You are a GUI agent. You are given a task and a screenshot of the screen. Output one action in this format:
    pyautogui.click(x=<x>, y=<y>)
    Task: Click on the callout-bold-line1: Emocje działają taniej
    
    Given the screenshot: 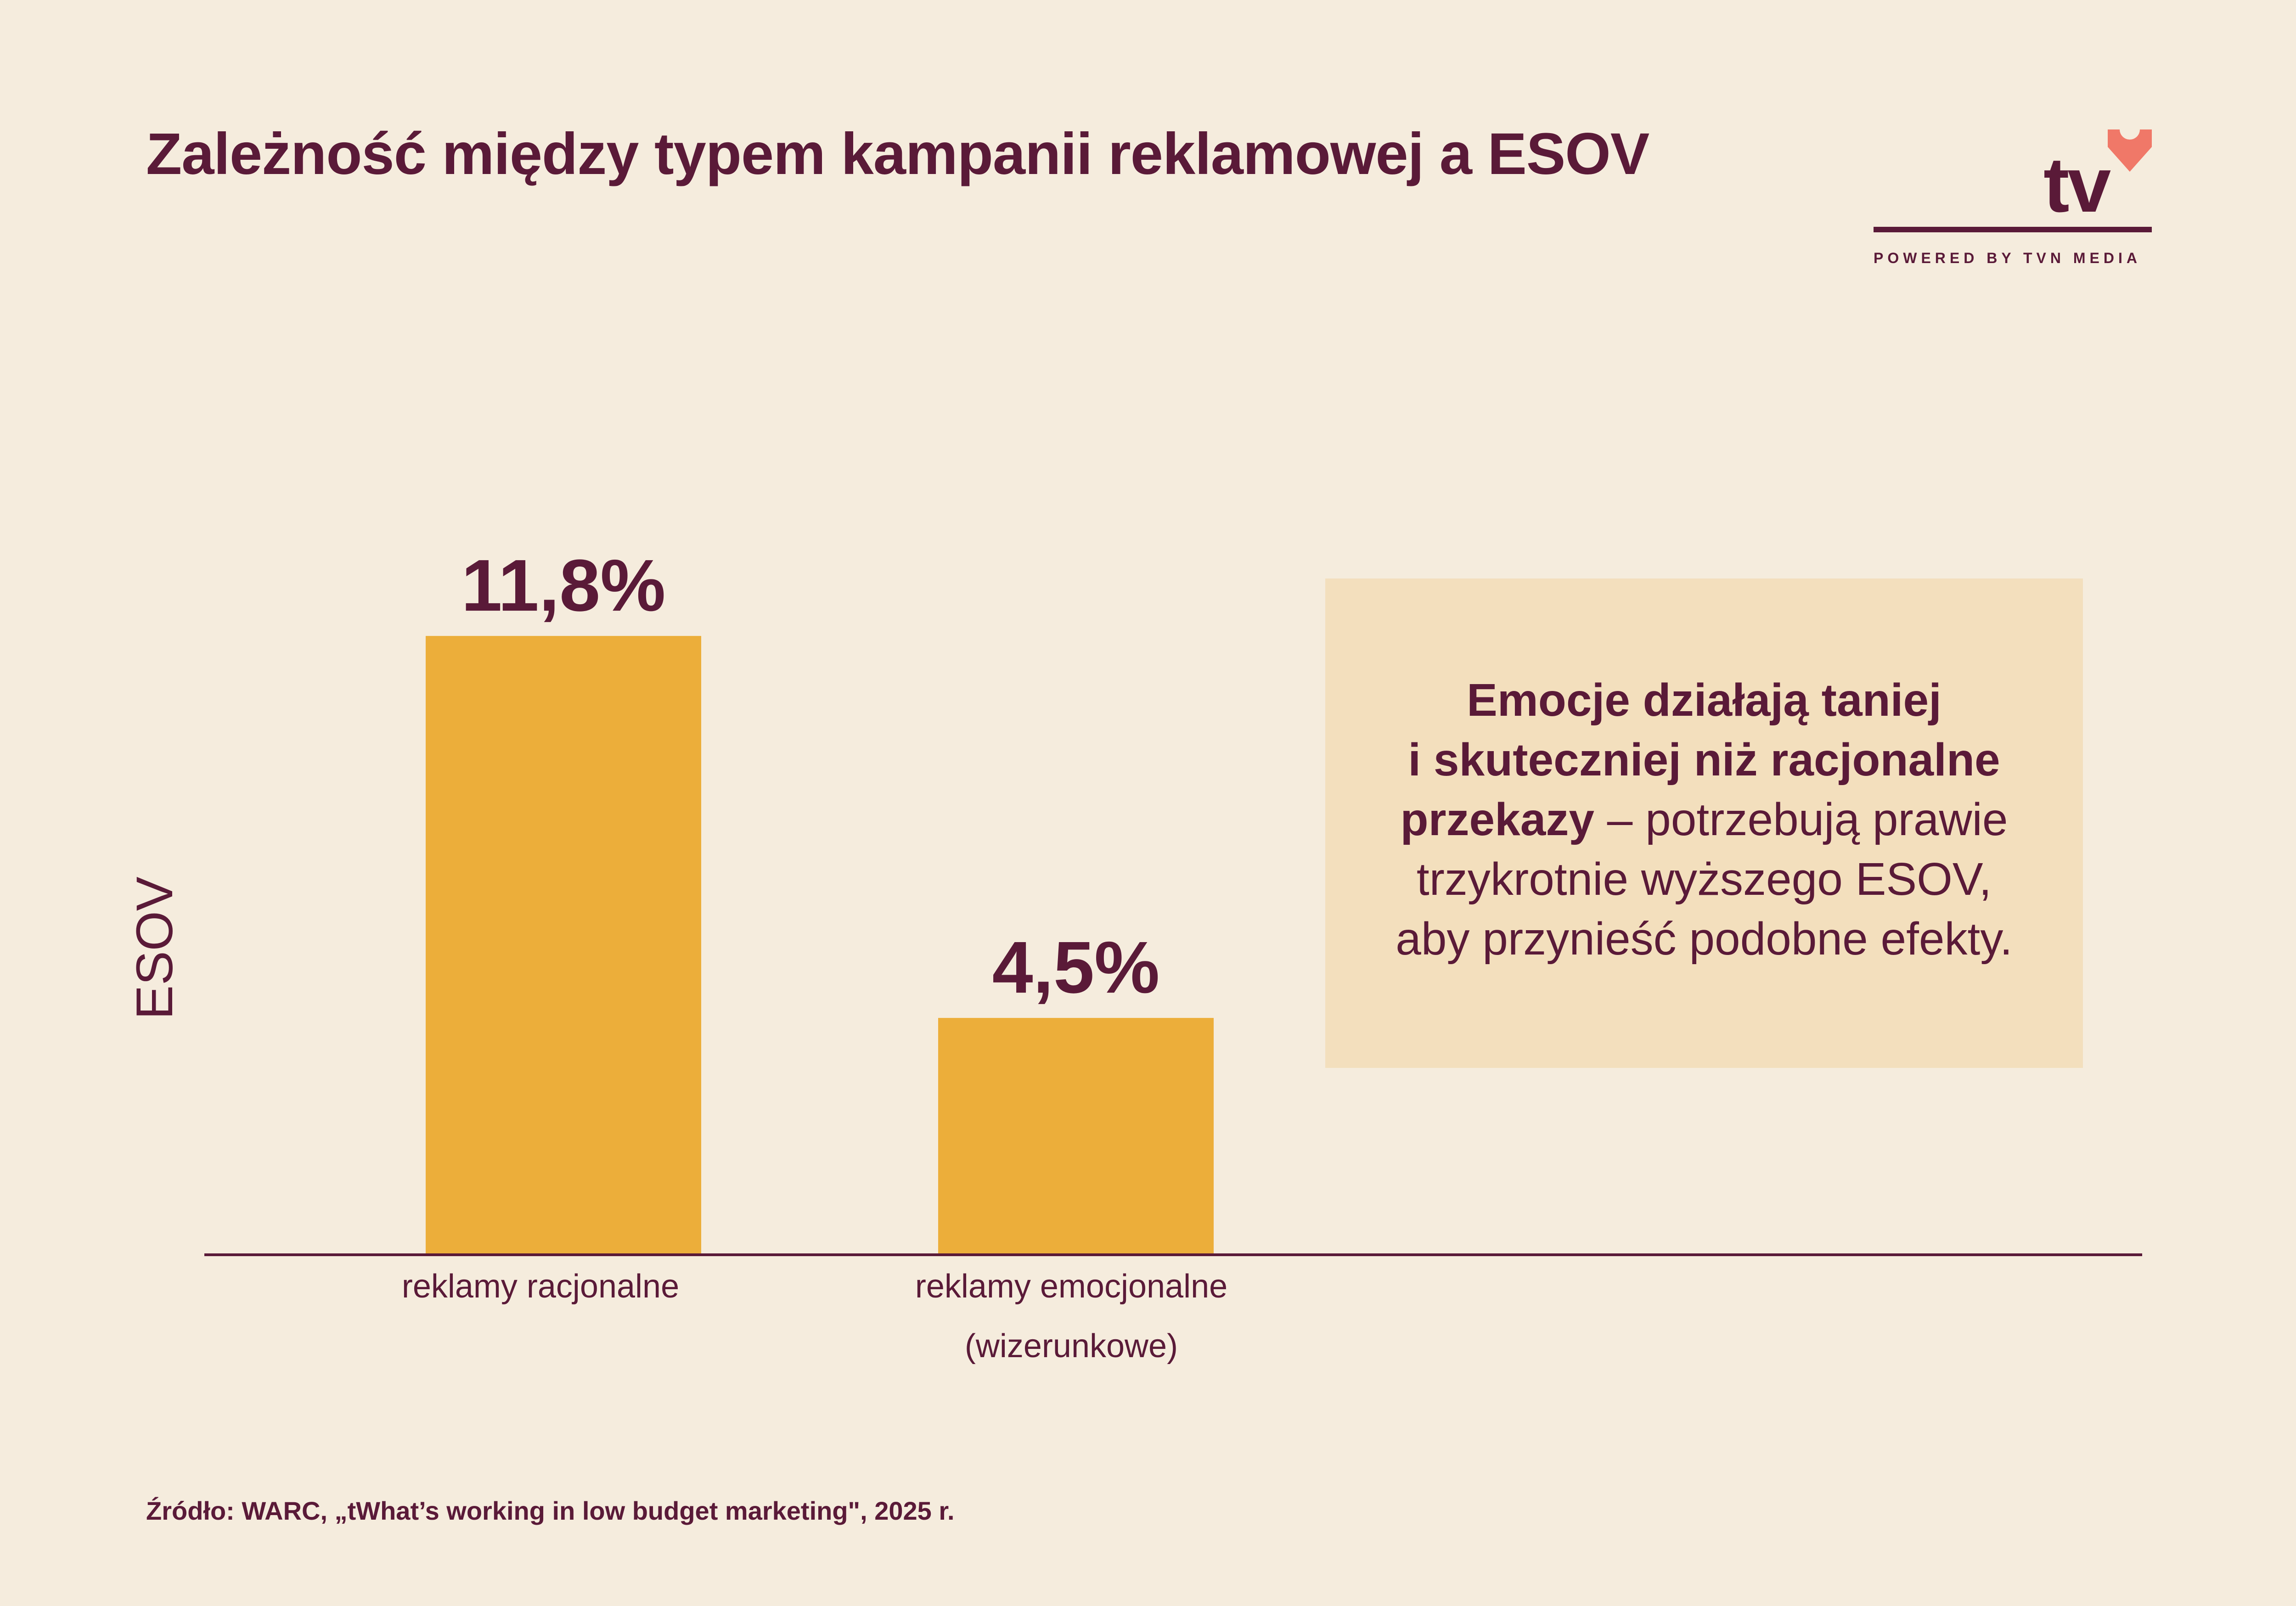 What is the action you would take?
    pyautogui.click(x=1704, y=700)
    